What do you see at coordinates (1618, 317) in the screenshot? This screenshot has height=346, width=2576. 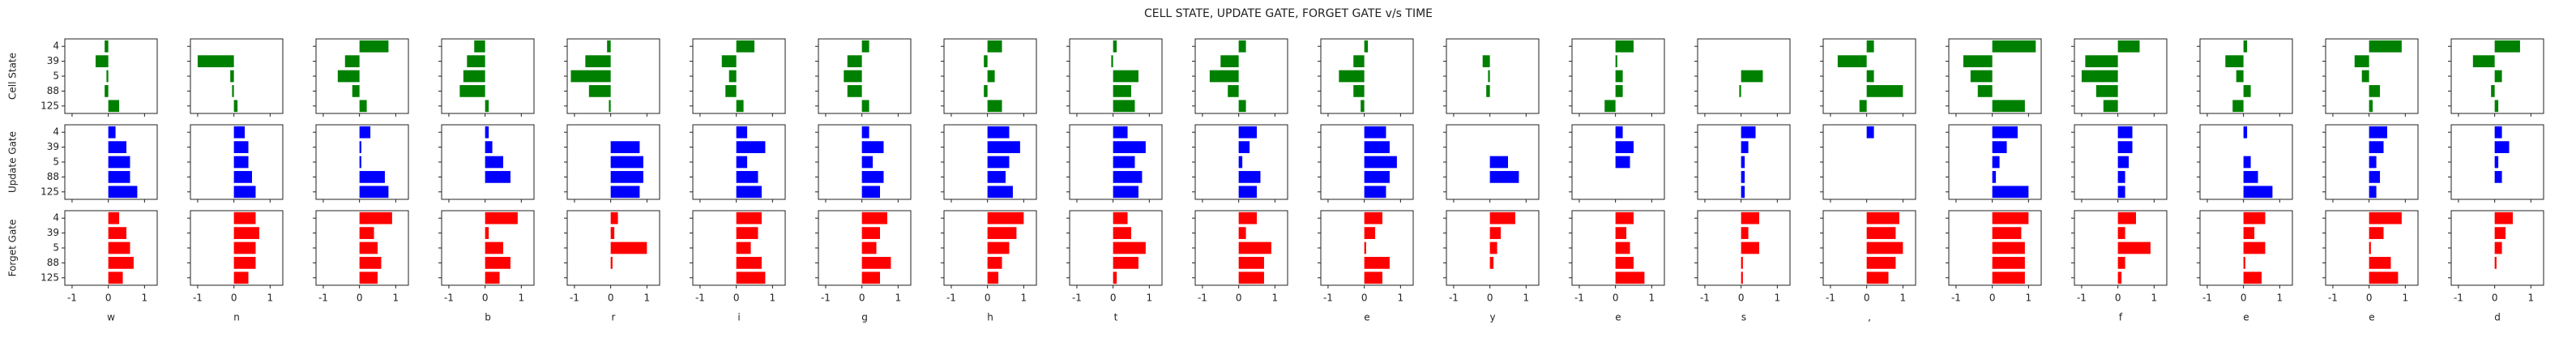 I see `step-label: e` at bounding box center [1618, 317].